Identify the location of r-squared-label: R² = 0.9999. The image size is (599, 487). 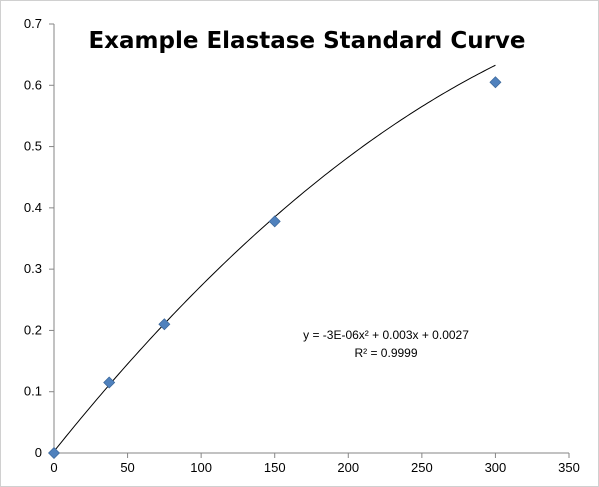
(385, 353).